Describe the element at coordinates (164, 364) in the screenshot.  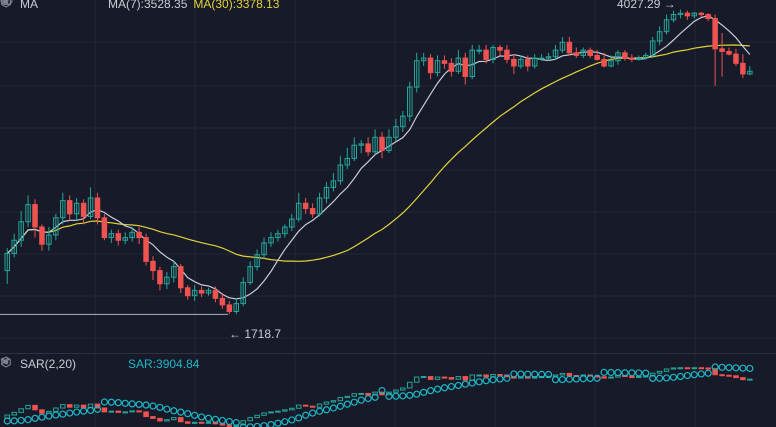
I see `sar-value: SAR:3904.84` at that location.